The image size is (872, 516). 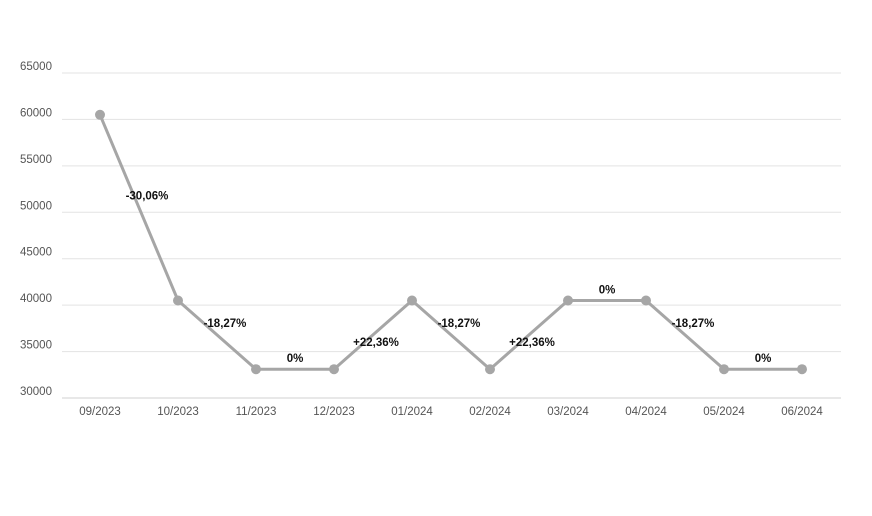 I want to click on x-tick-label: 03/2024, so click(x=568, y=412).